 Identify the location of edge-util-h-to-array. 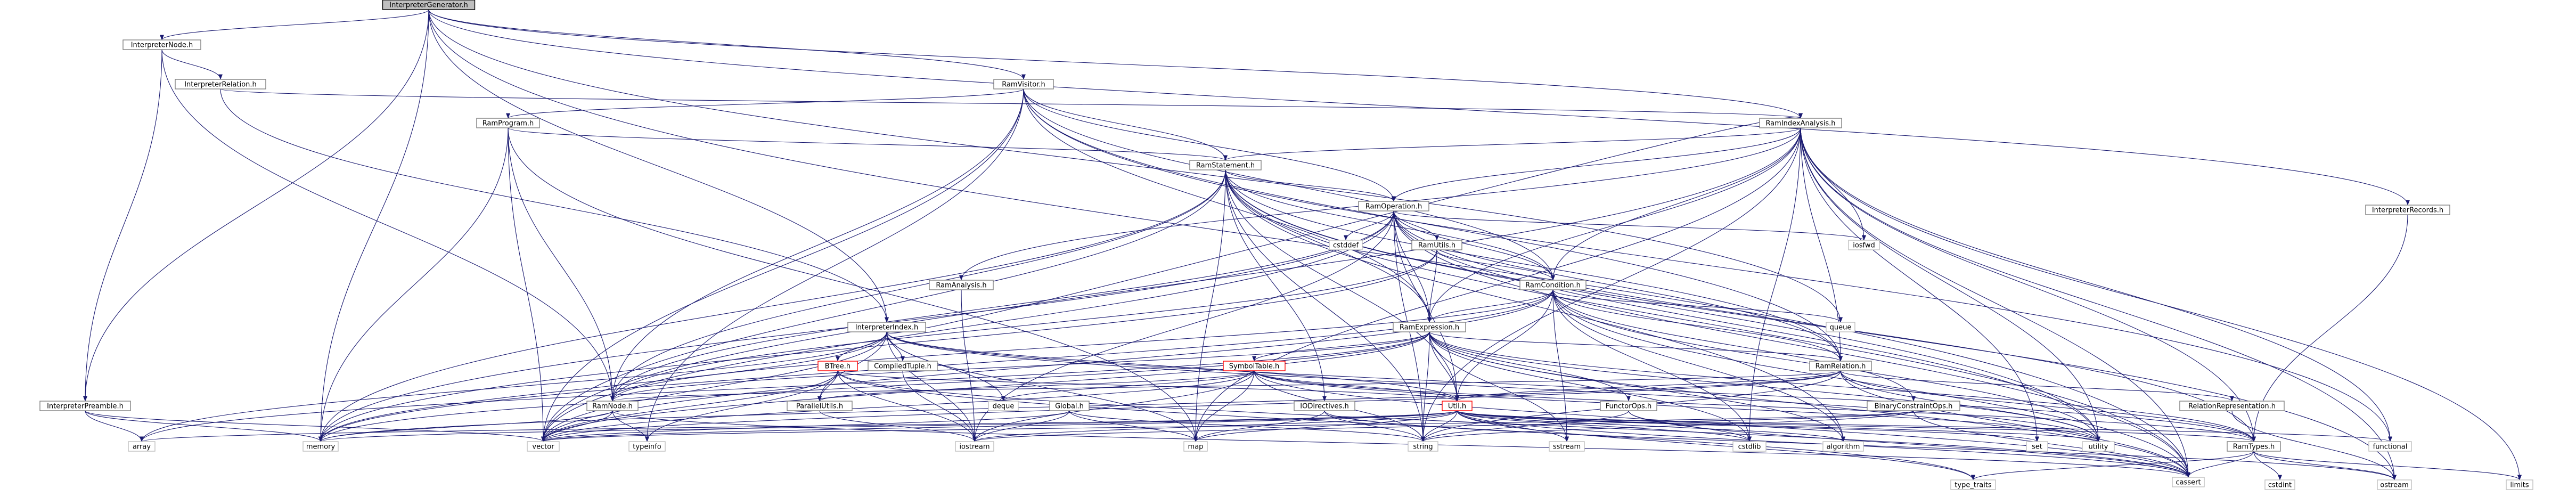
(799, 426).